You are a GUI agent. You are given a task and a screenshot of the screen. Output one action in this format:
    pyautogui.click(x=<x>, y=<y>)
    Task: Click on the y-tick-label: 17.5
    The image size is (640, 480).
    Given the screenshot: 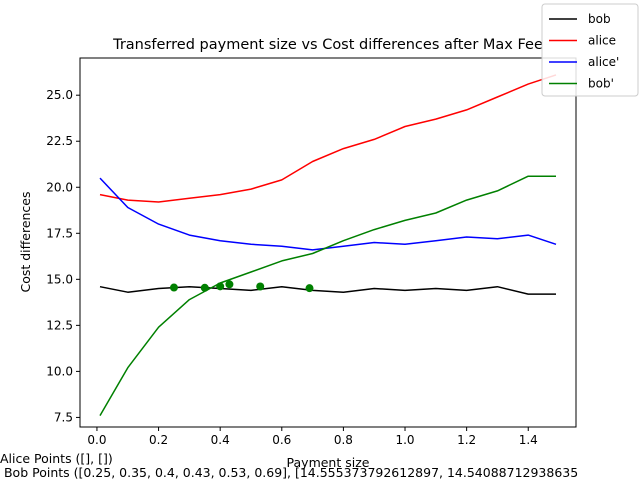 What is the action you would take?
    pyautogui.click(x=59, y=233)
    